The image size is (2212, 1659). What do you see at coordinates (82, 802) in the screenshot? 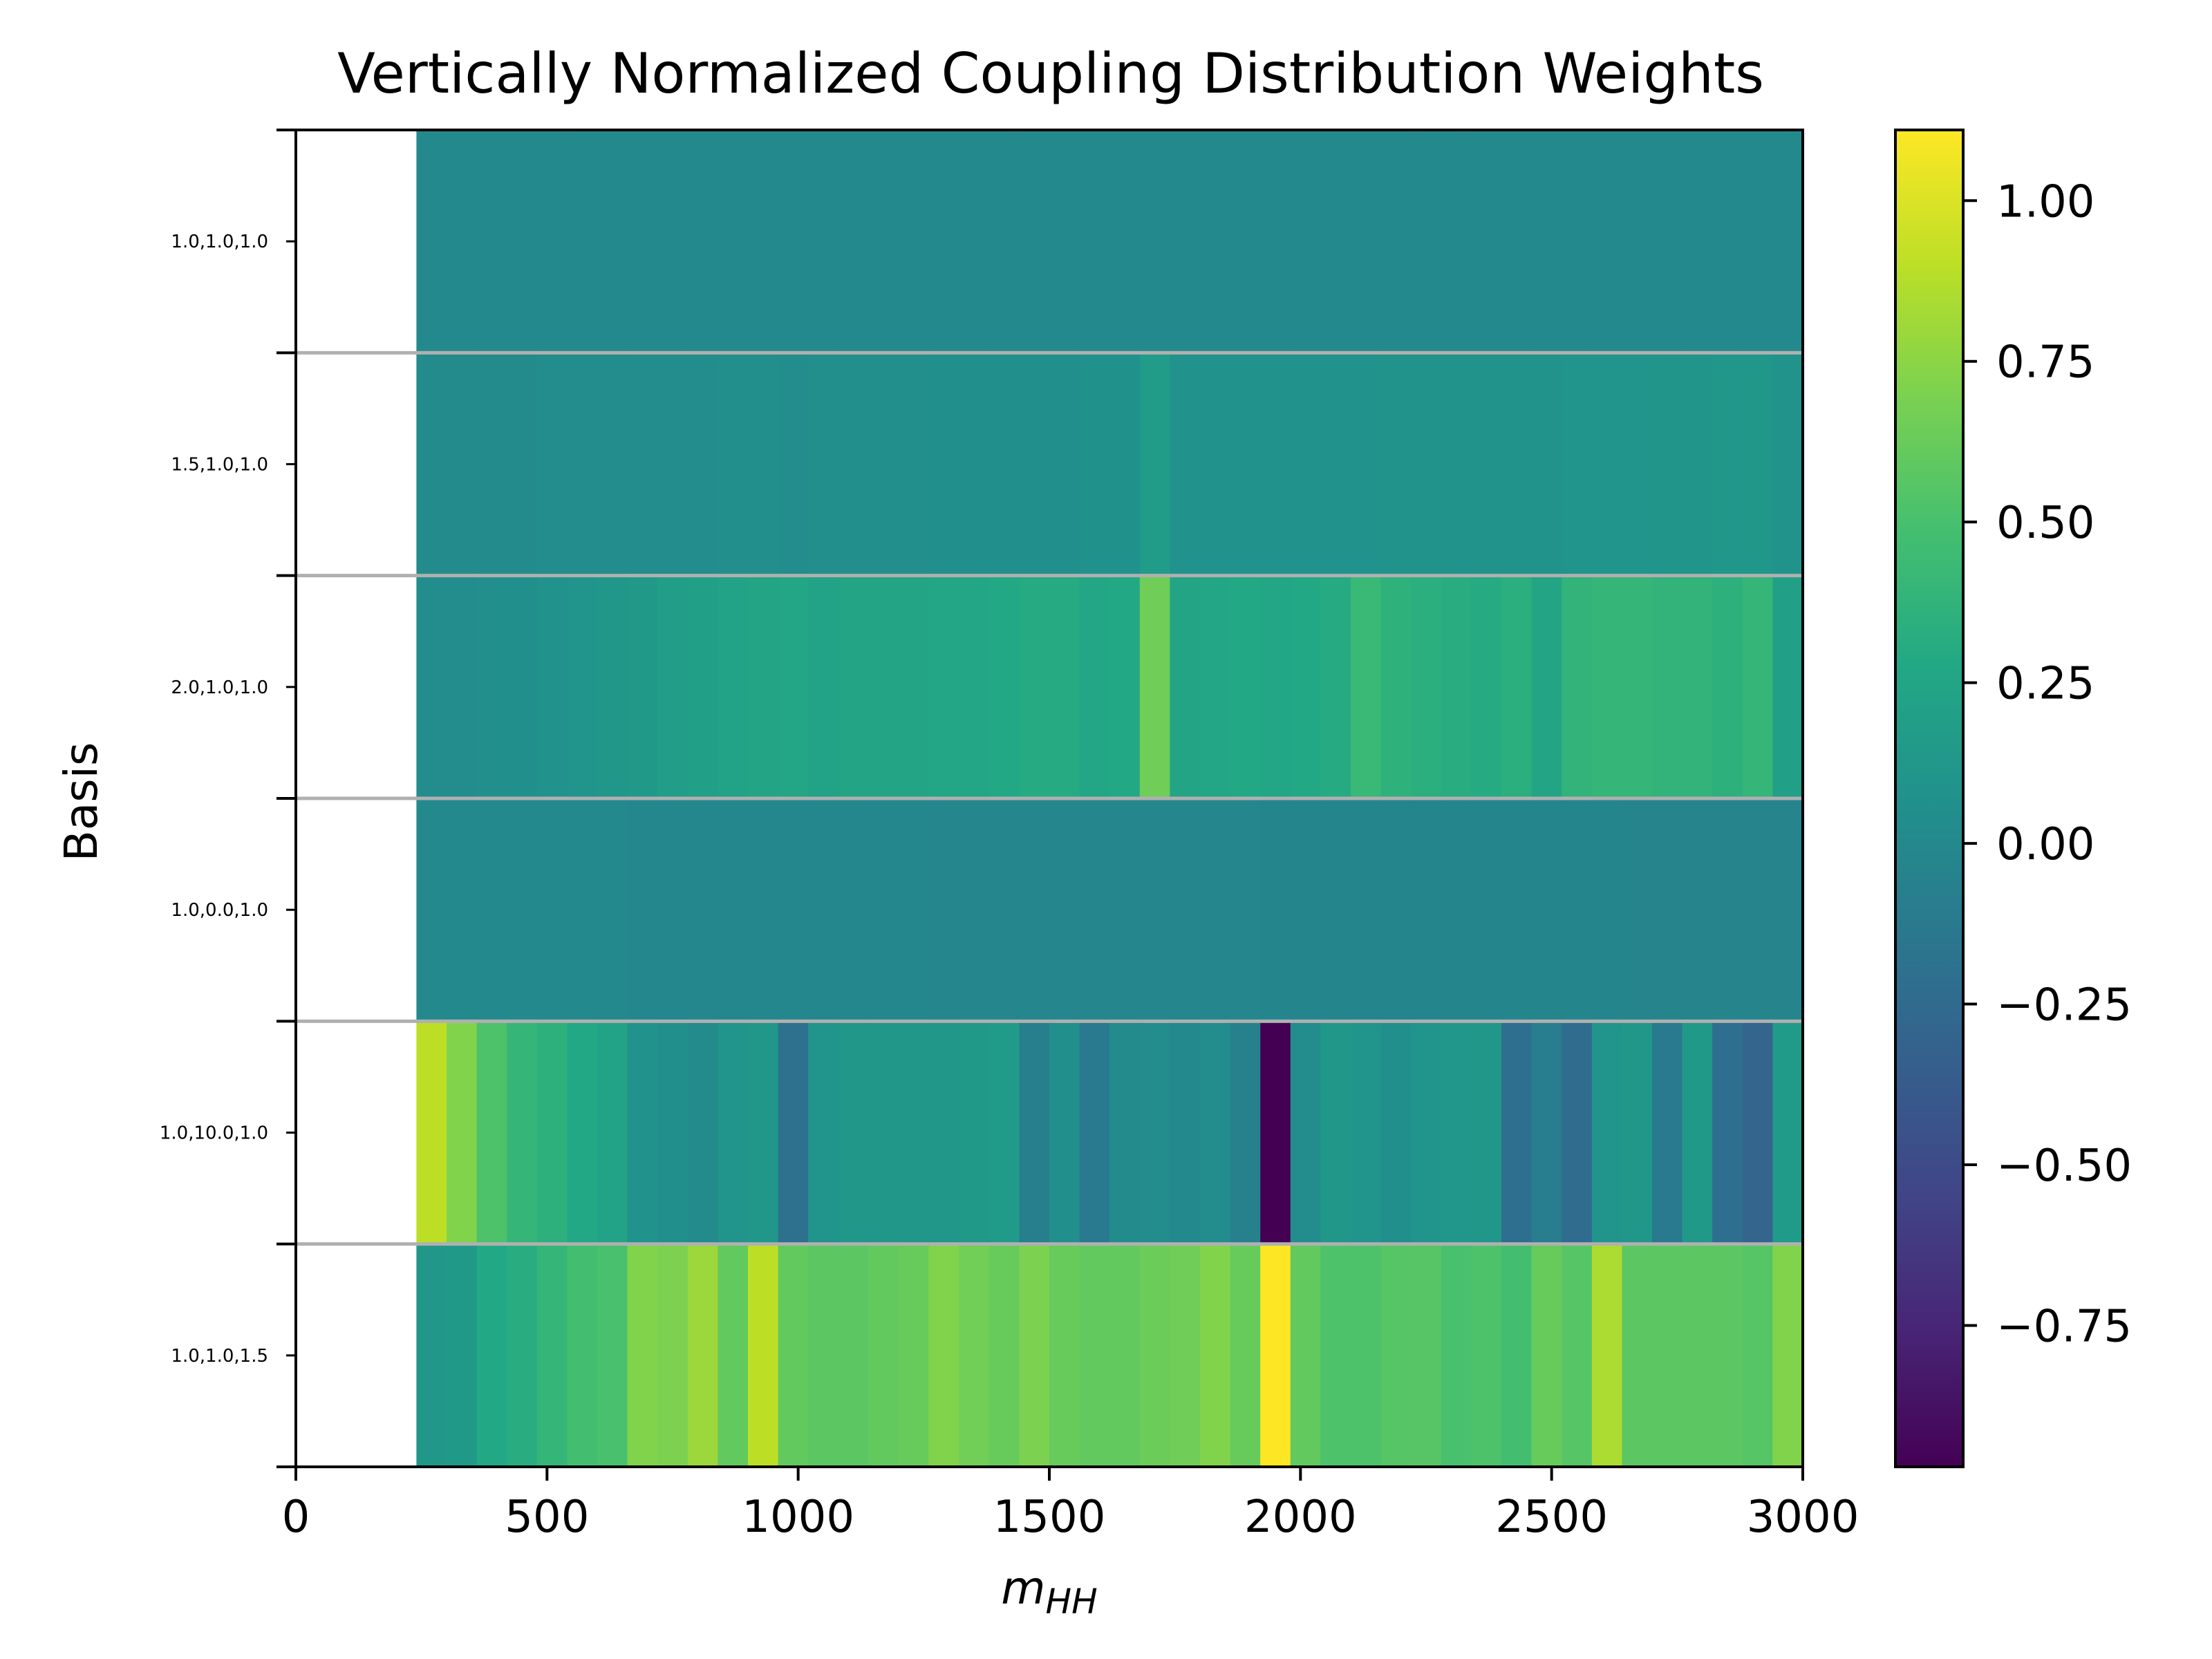
I see `y-axis-label: Basis` at bounding box center [82, 802].